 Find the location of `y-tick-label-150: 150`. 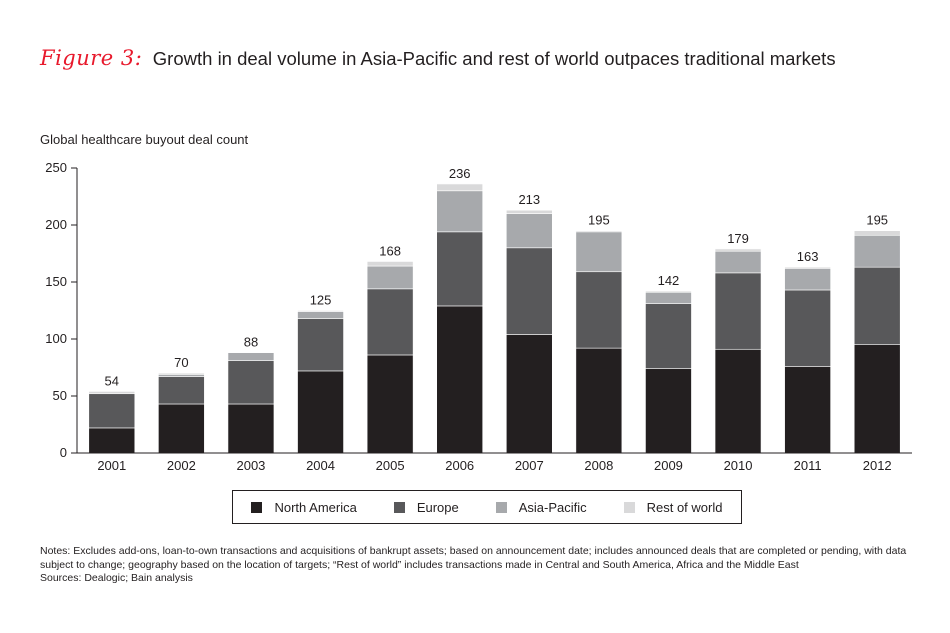

y-tick-label-150: 150 is located at coordinates (56, 281).